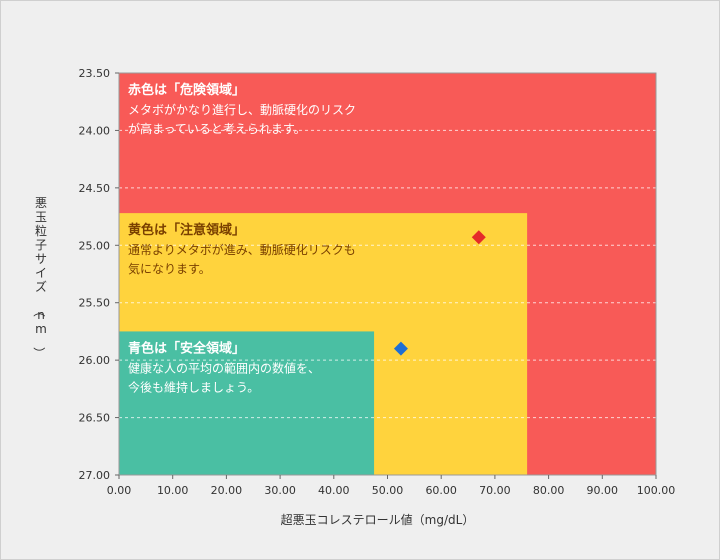 This screenshot has height=560, width=720. Describe the element at coordinates (334, 490) in the screenshot. I see `x-tick-label: 40.00` at that location.